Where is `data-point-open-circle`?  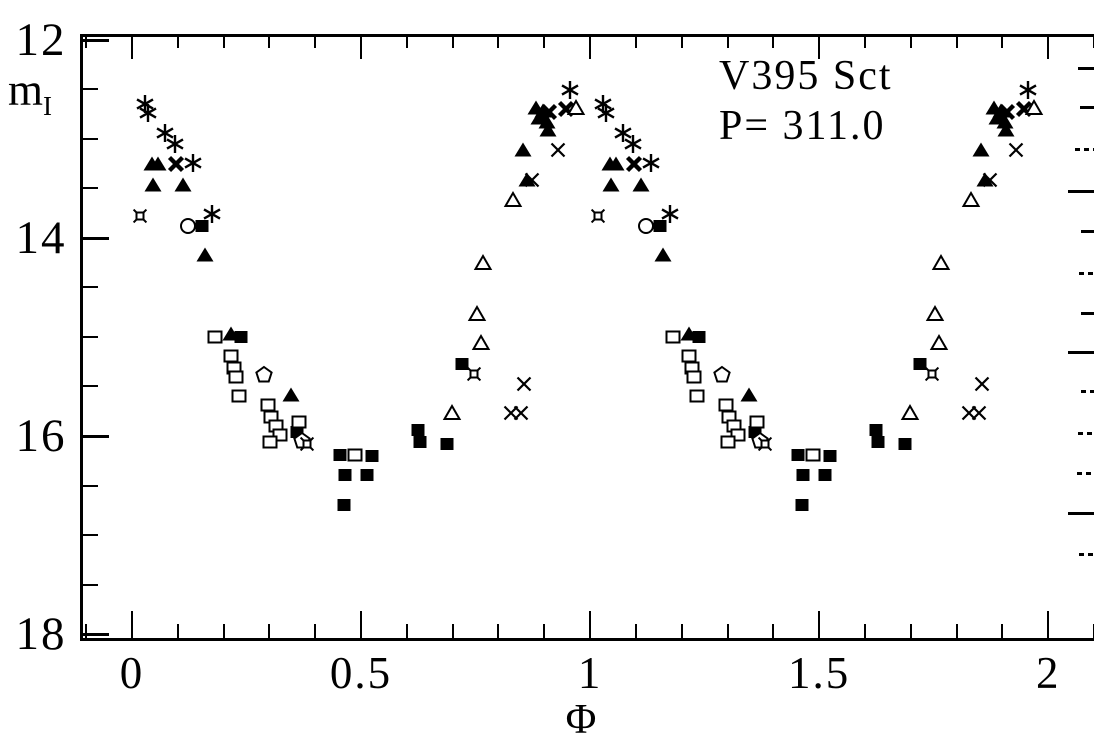 data-point-open-circle is located at coordinates (645, 226).